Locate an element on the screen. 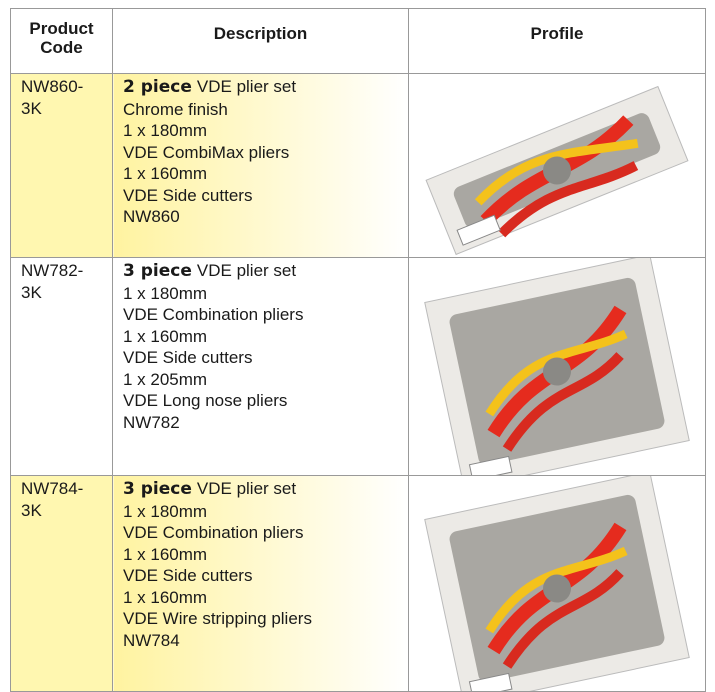  code-cell: NW784-3K is located at coordinates (61, 583).